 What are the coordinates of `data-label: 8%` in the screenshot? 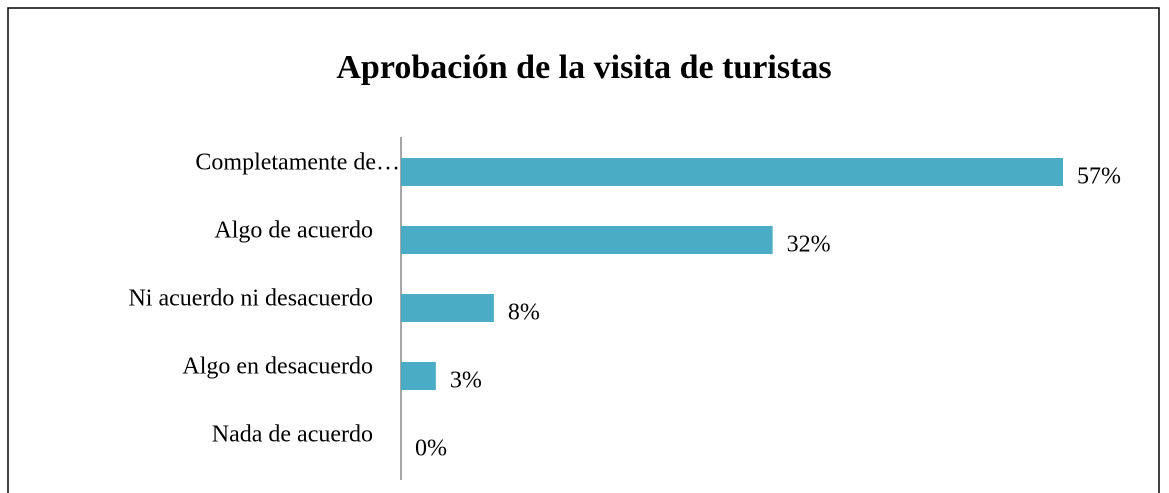 It's located at (524, 313).